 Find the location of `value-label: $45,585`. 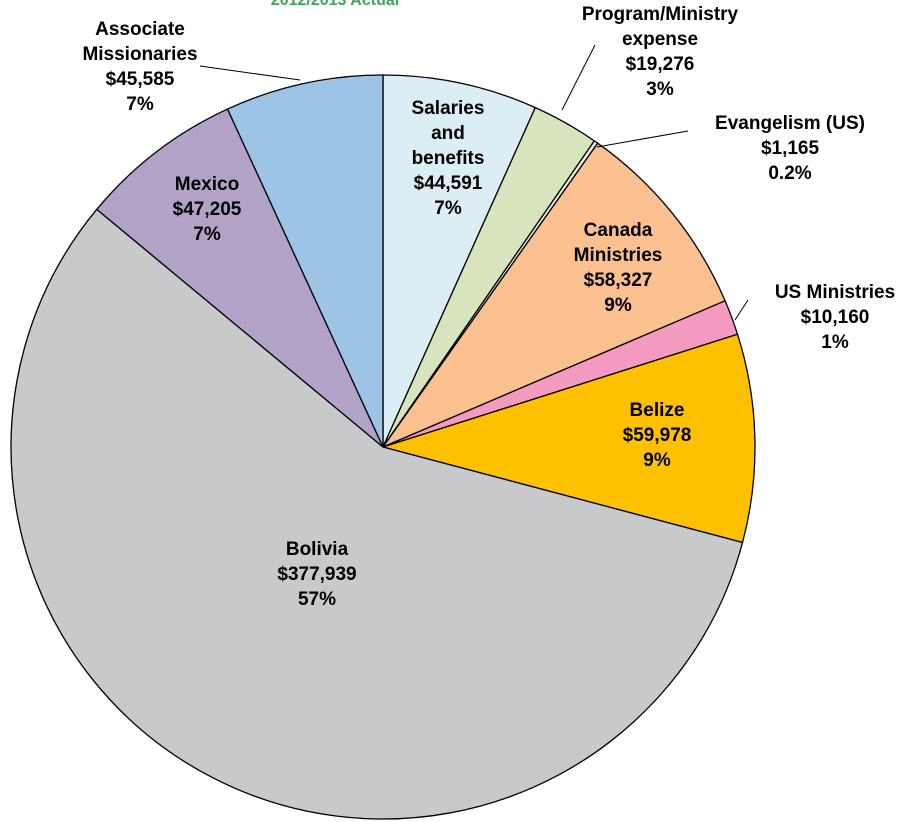

value-label: $45,585 is located at coordinates (140, 79).